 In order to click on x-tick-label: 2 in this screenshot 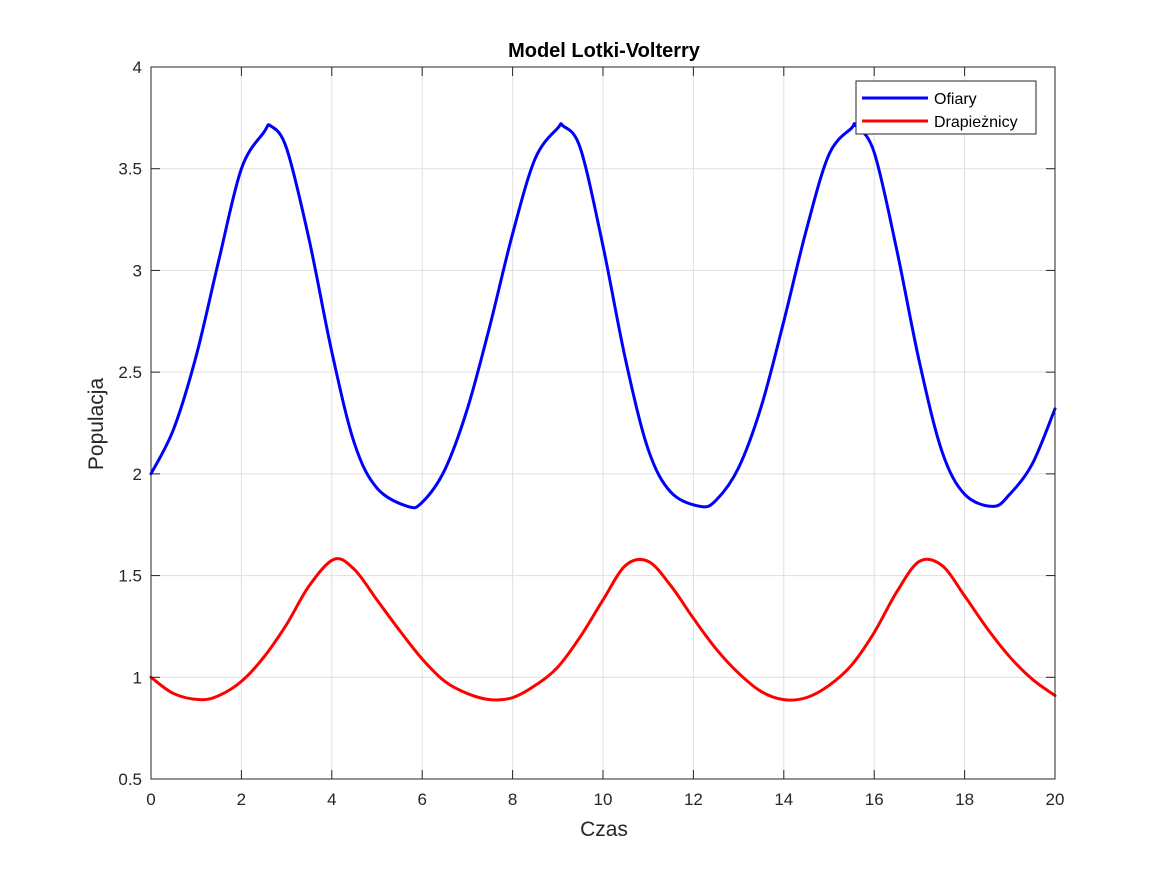, I will do `click(241, 799)`.